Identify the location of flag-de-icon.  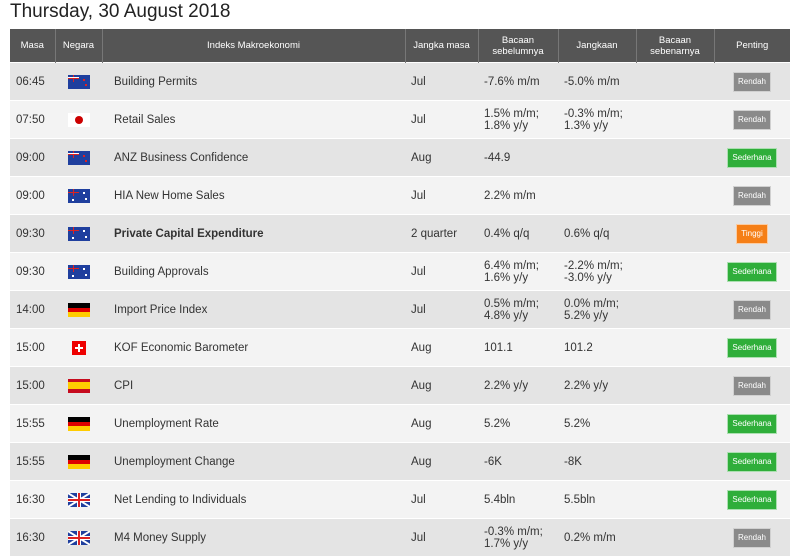
(79, 462).